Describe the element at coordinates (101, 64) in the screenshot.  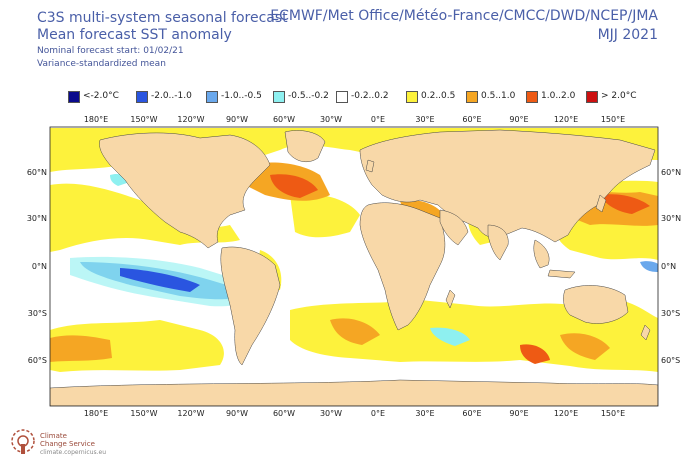
I see `forecast-method: Variance-standardized mean` at that location.